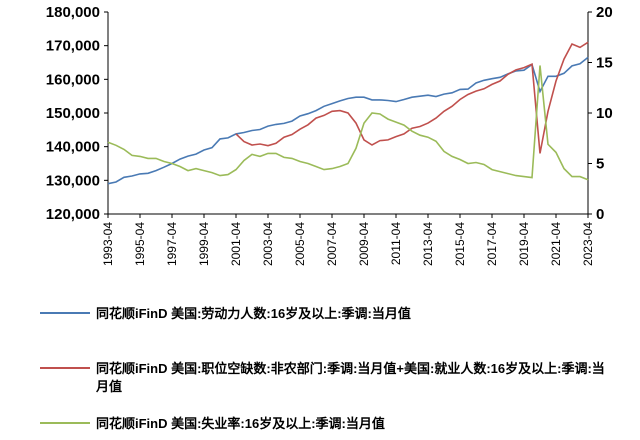  What do you see at coordinates (108, 244) in the screenshot?
I see `x-tick-label: 1993-04` at bounding box center [108, 244].